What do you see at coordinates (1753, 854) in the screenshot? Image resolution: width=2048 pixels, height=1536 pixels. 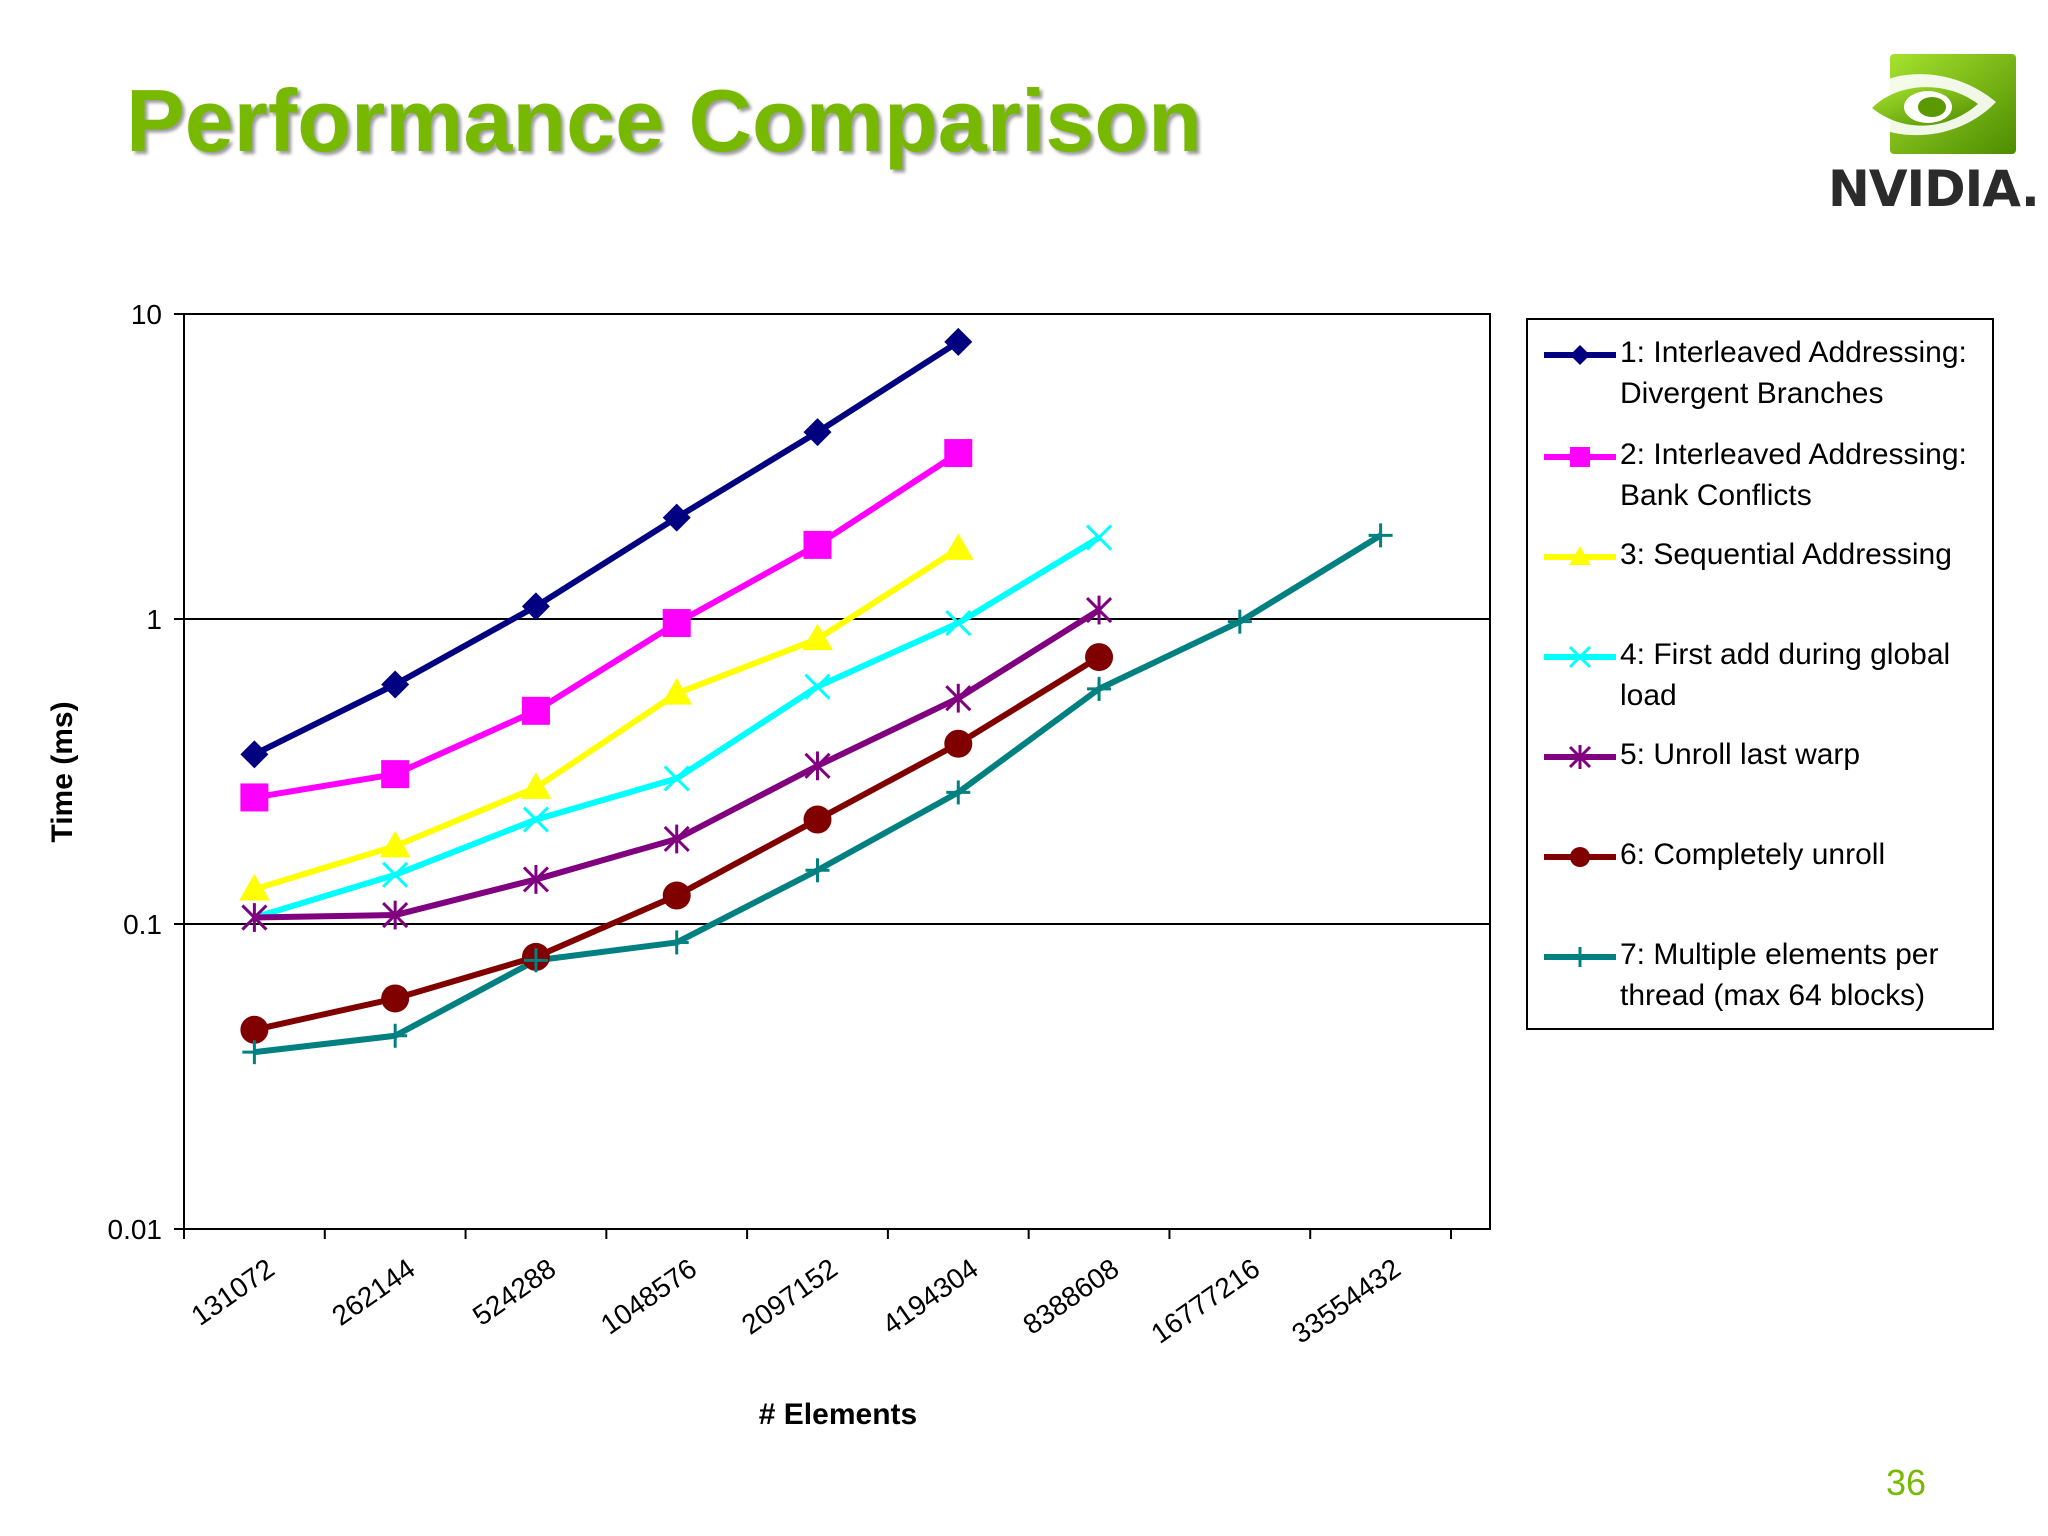 I see `legend-label-line: 6: Completely unroll` at bounding box center [1753, 854].